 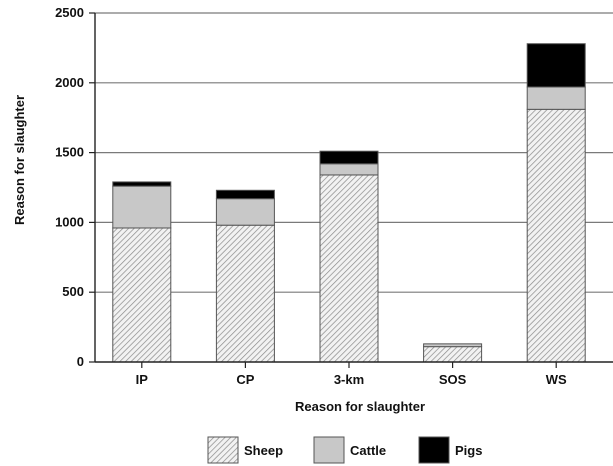 I want to click on legend: Sheep Cattle Pigs, so click(x=344, y=450).